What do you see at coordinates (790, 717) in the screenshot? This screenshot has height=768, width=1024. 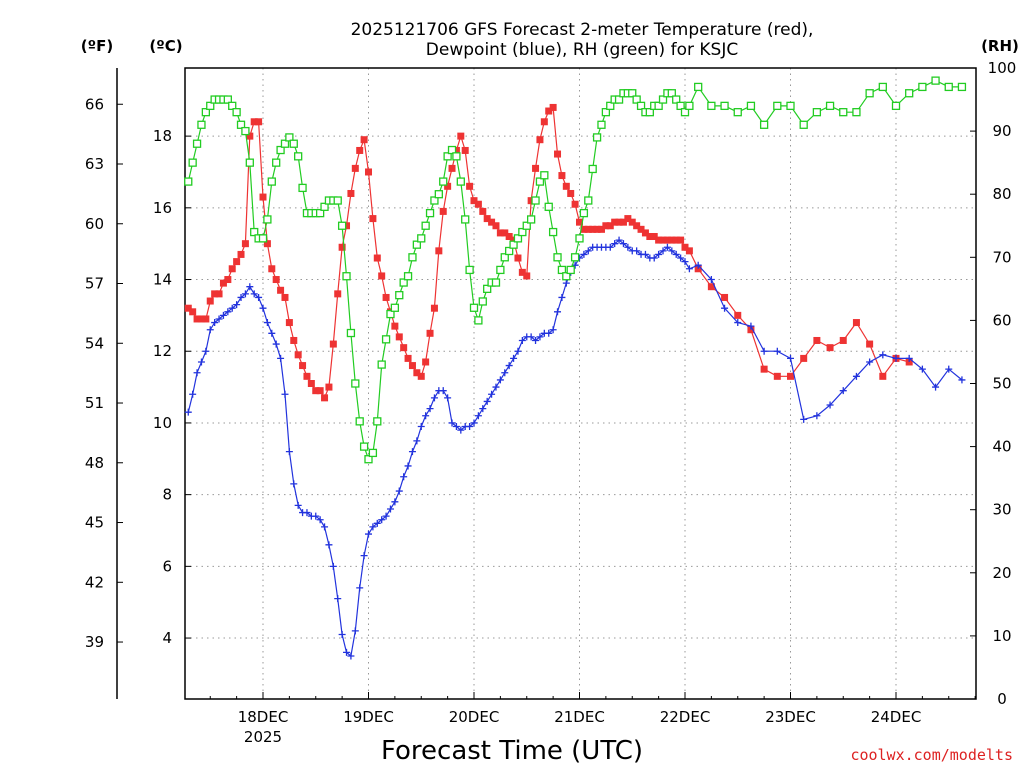 I see `x-tick-label: 23DEC` at bounding box center [790, 717].